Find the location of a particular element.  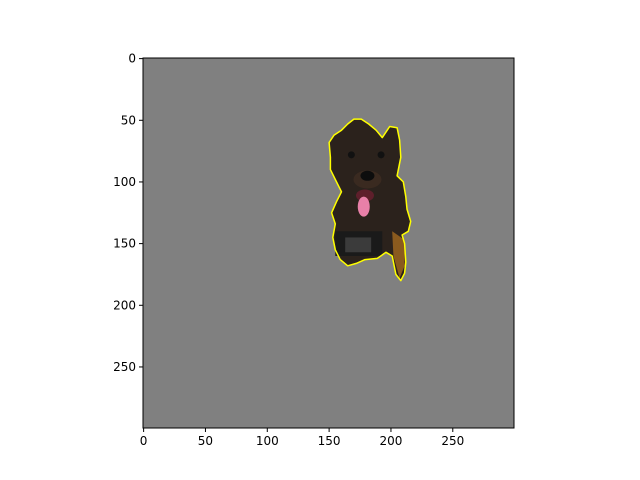

y-tick-label: 0 is located at coordinates (132, 59).